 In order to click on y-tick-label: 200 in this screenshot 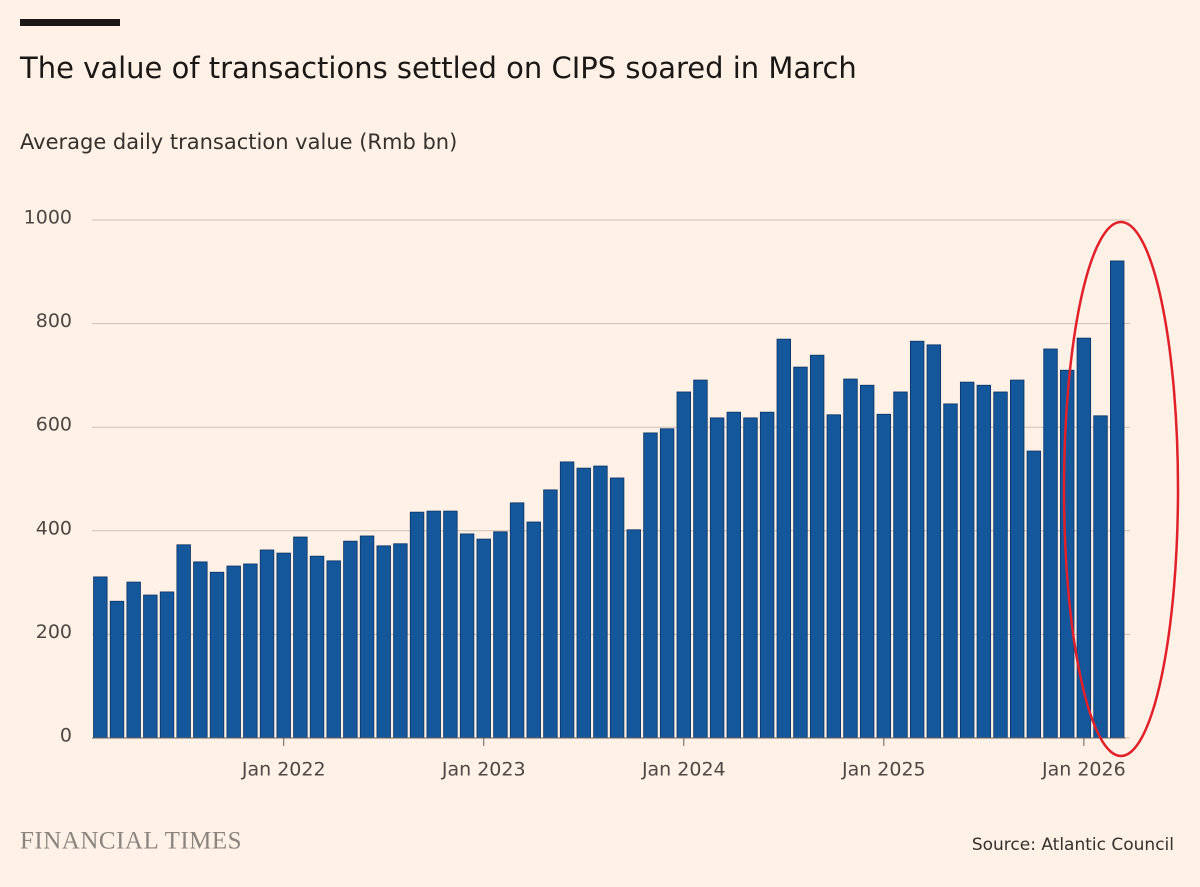, I will do `click(54, 632)`.